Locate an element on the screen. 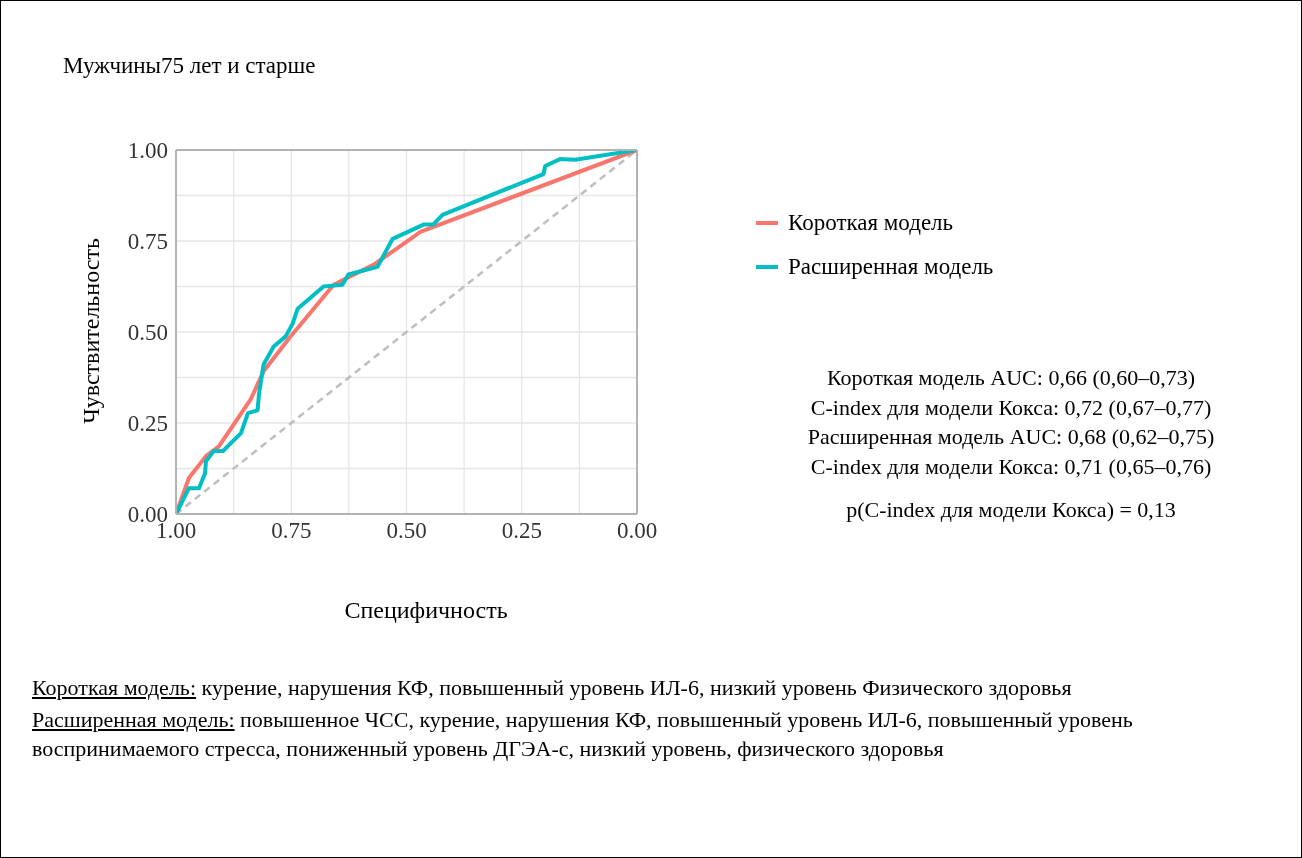  x-tick-label: 0.50 is located at coordinates (406, 531).